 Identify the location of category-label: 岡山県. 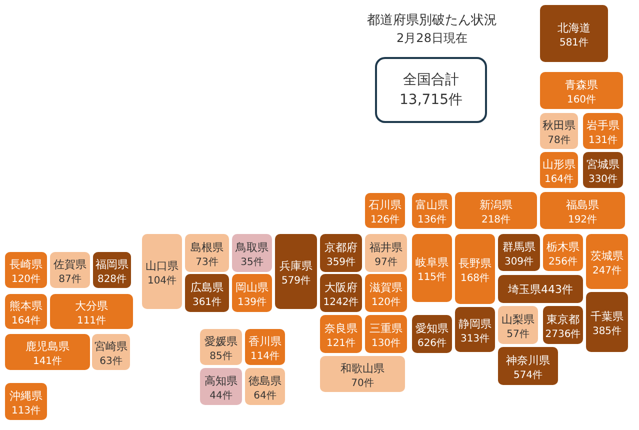
(252, 287).